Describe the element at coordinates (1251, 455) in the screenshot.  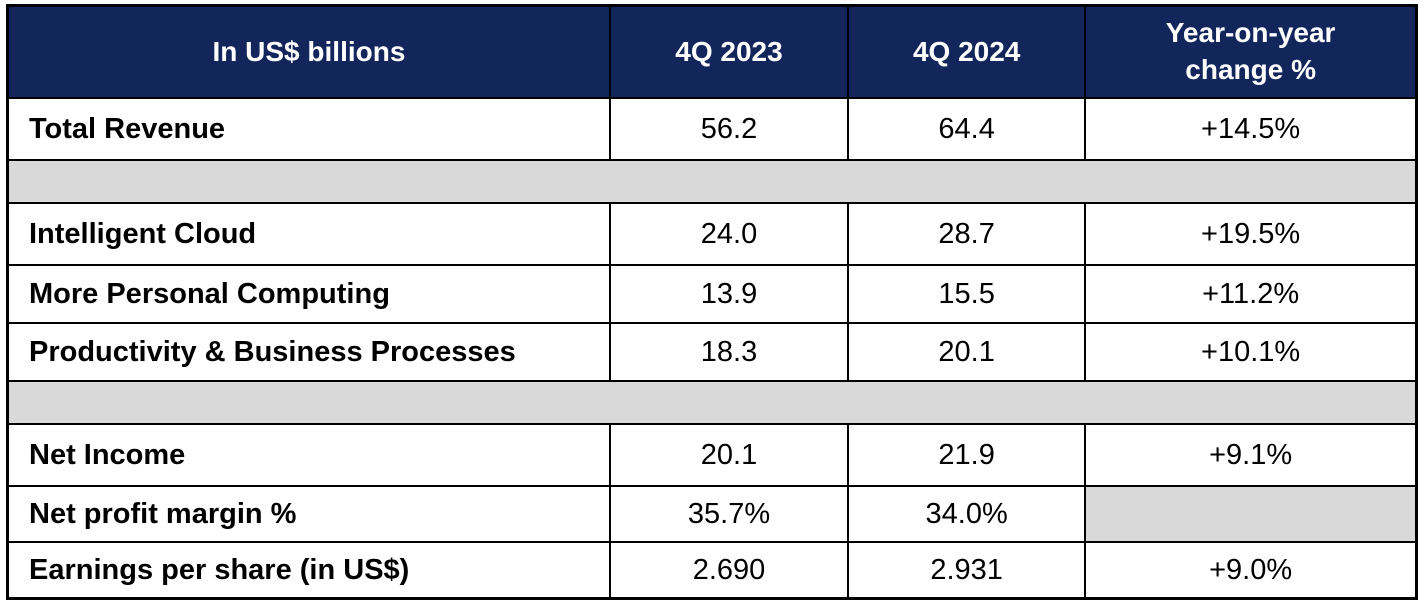
I see `value-yoy-change: +9.1%` at that location.